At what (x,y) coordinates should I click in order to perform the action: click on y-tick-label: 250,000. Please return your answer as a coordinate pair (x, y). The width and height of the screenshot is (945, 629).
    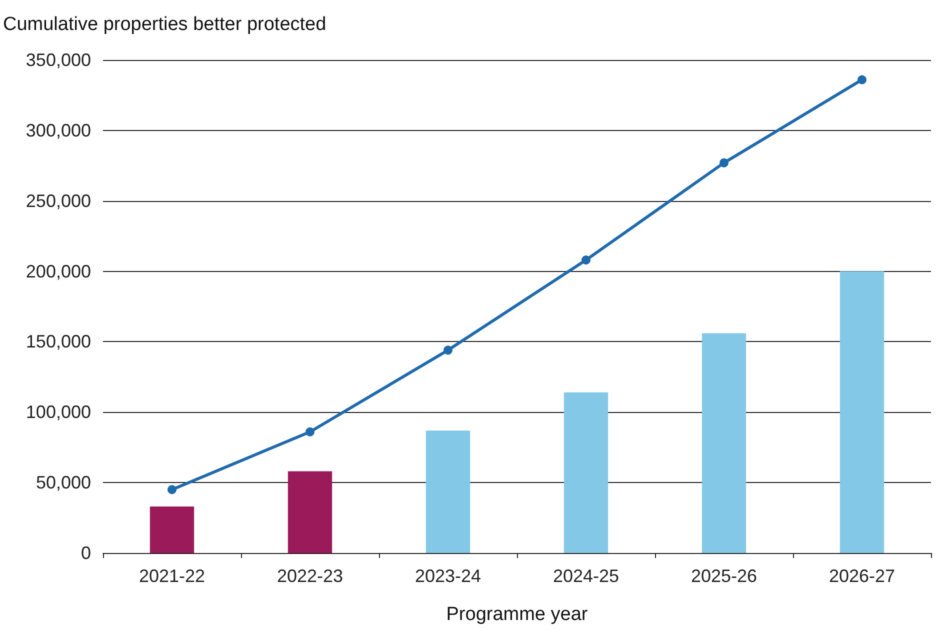
    Looking at the image, I should click on (58, 200).